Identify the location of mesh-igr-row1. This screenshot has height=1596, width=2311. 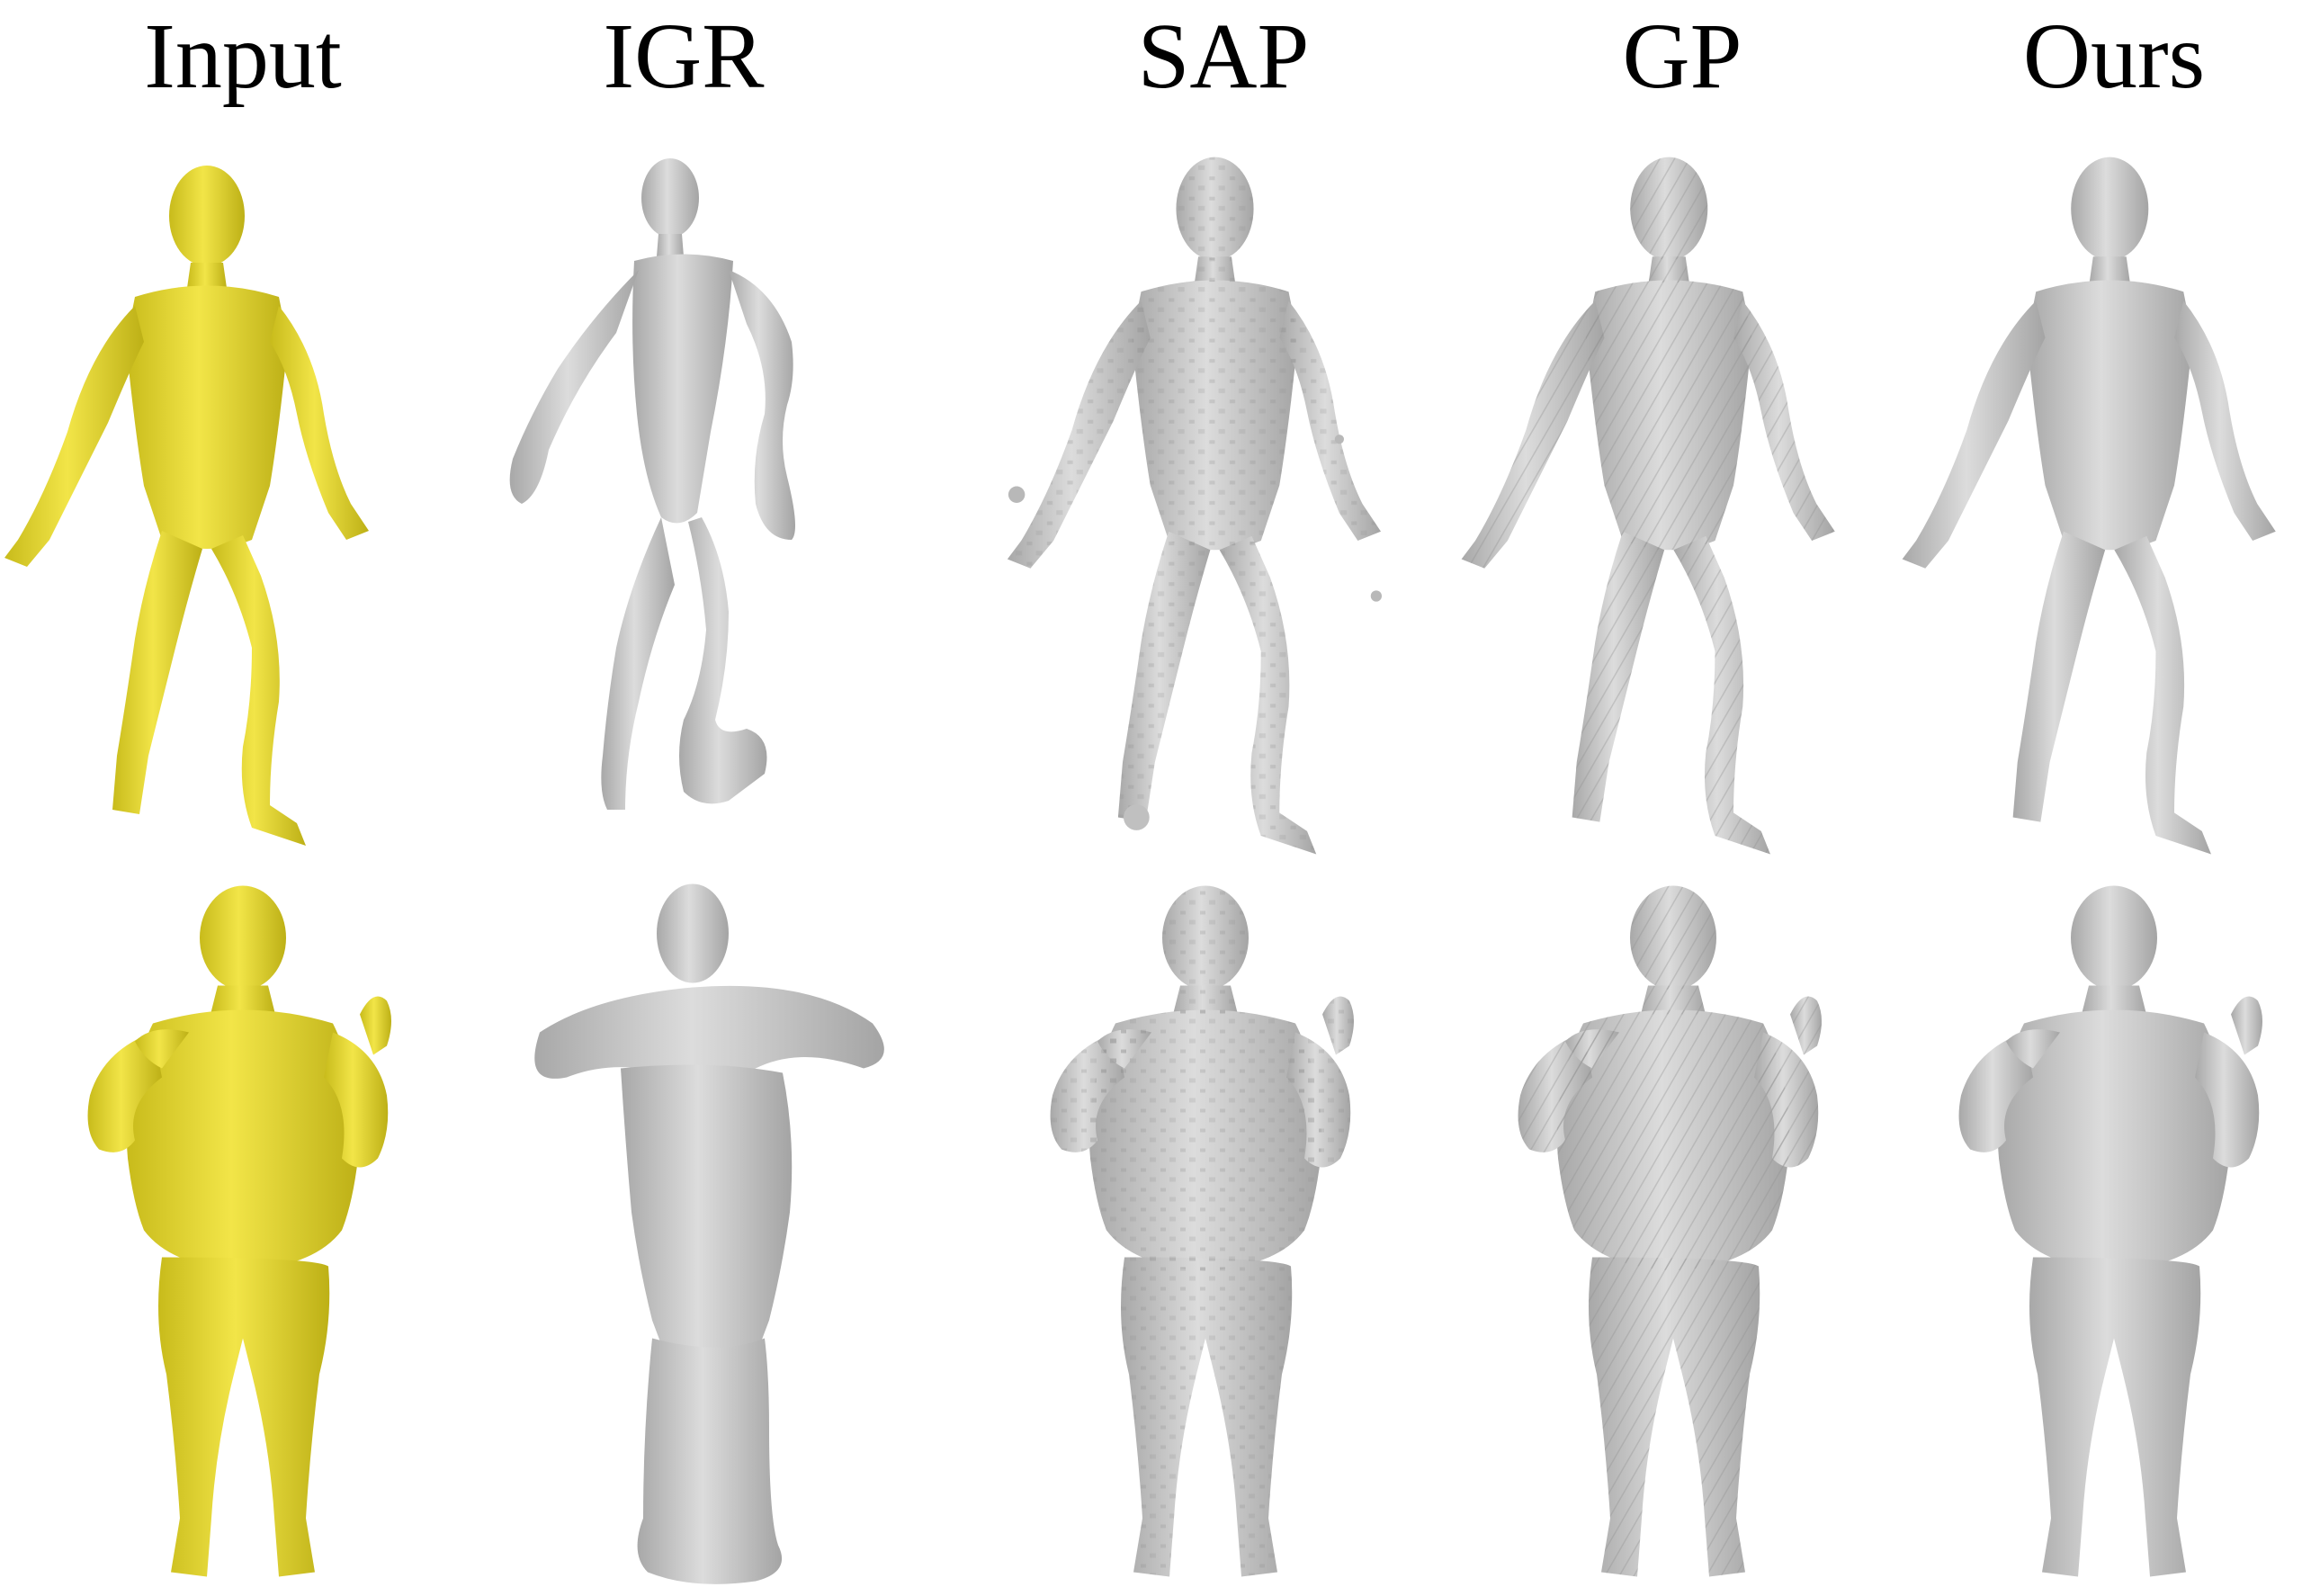
(652, 484).